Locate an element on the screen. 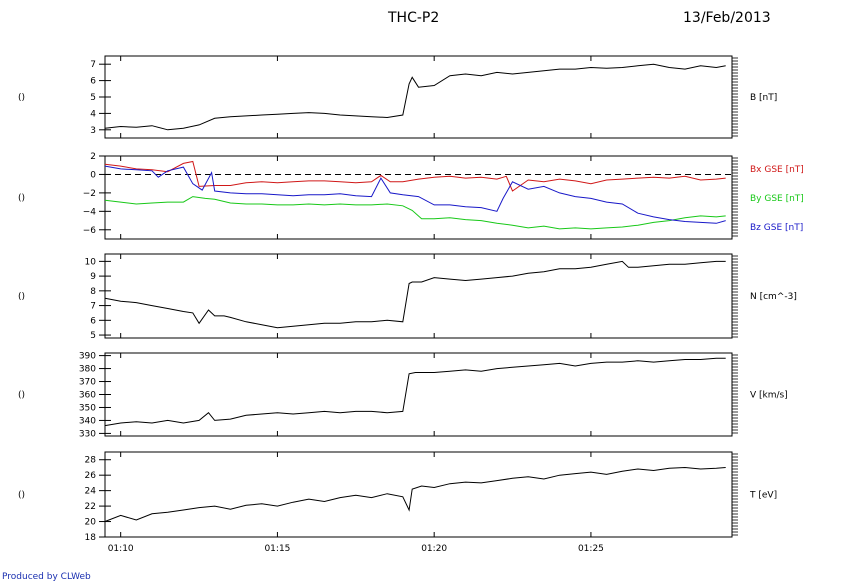 The width and height of the screenshot is (864, 584). left-axis-label-1: () is located at coordinates (21, 98).